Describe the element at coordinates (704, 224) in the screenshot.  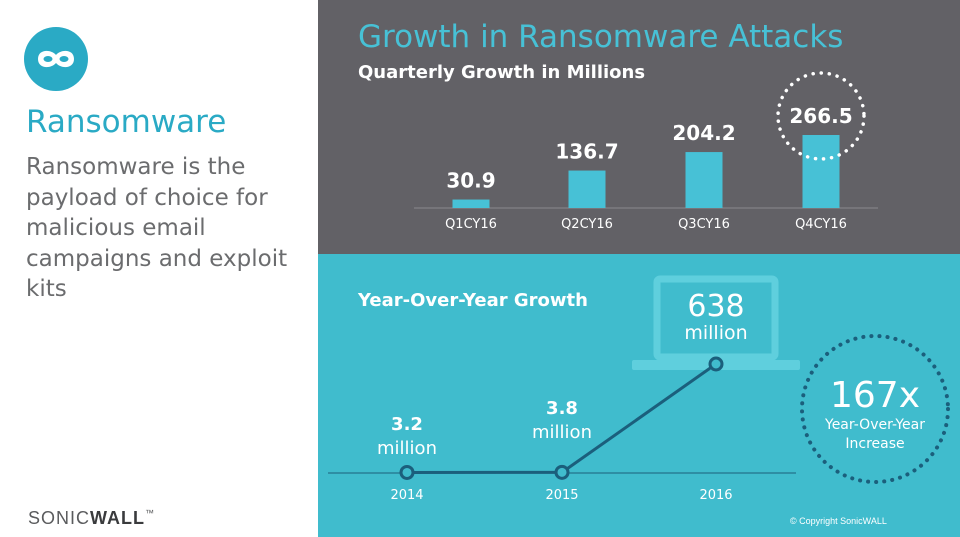
I see `x-tick-q3cy16: Q3CY16` at that location.